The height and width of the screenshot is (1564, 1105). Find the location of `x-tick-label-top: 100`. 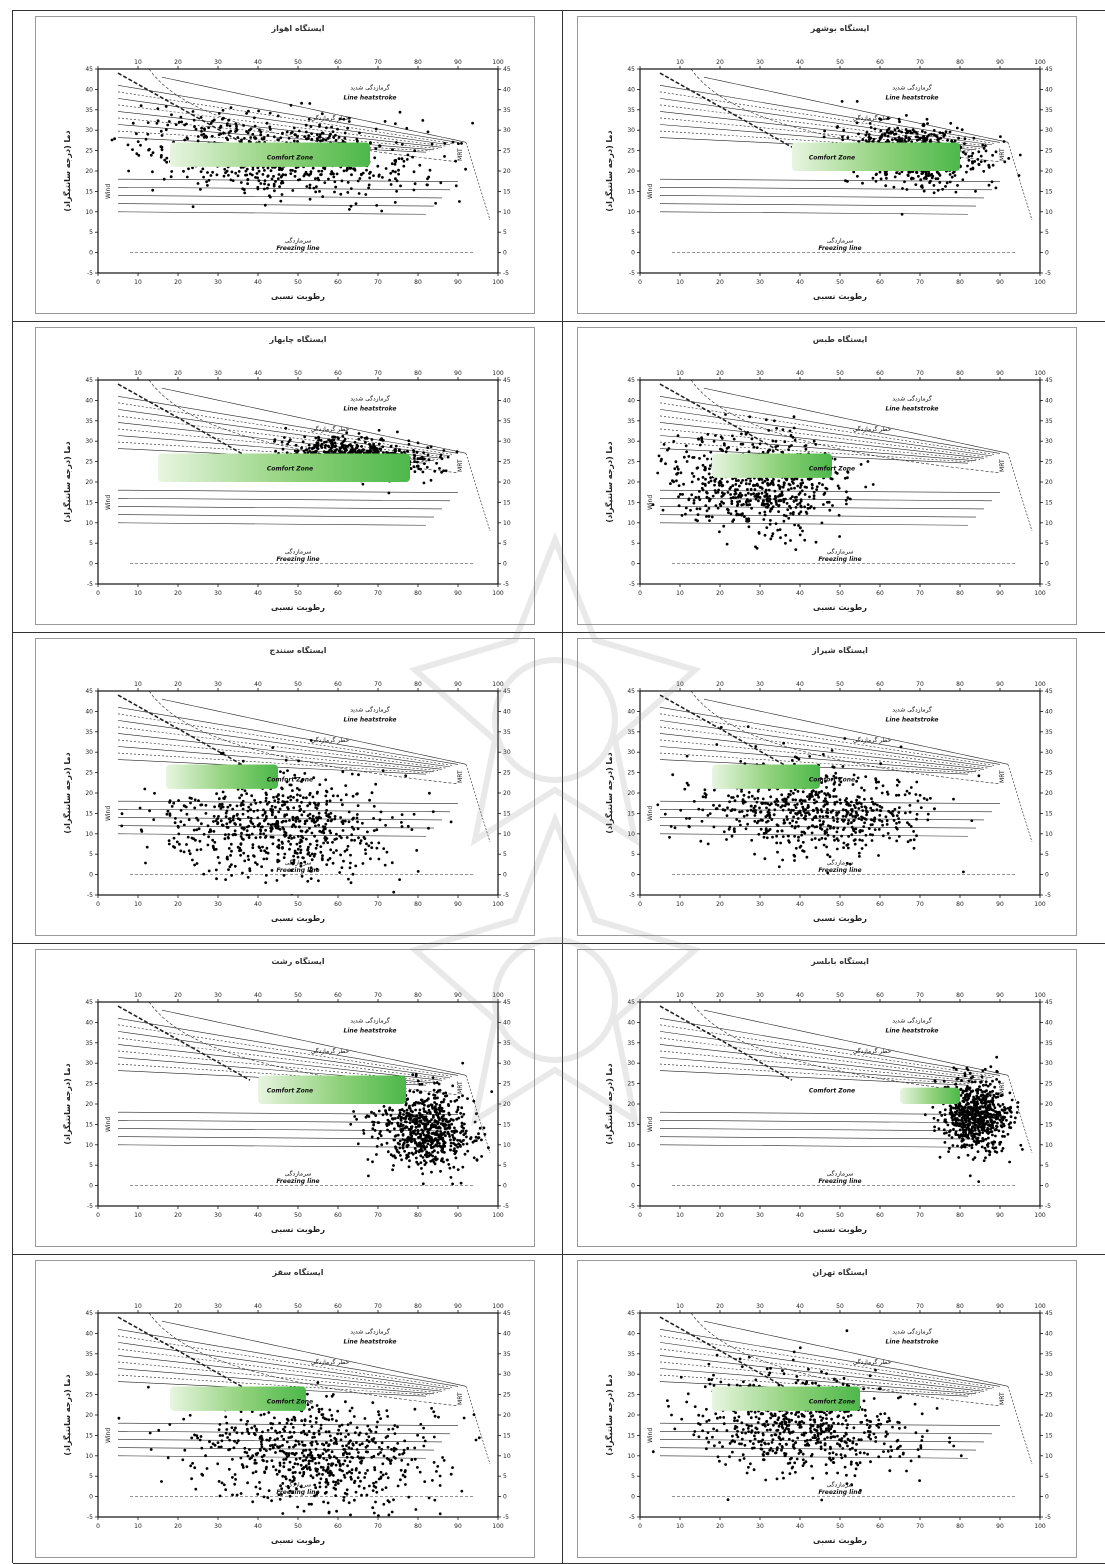

x-tick-label-top: 100 is located at coordinates (1040, 62).